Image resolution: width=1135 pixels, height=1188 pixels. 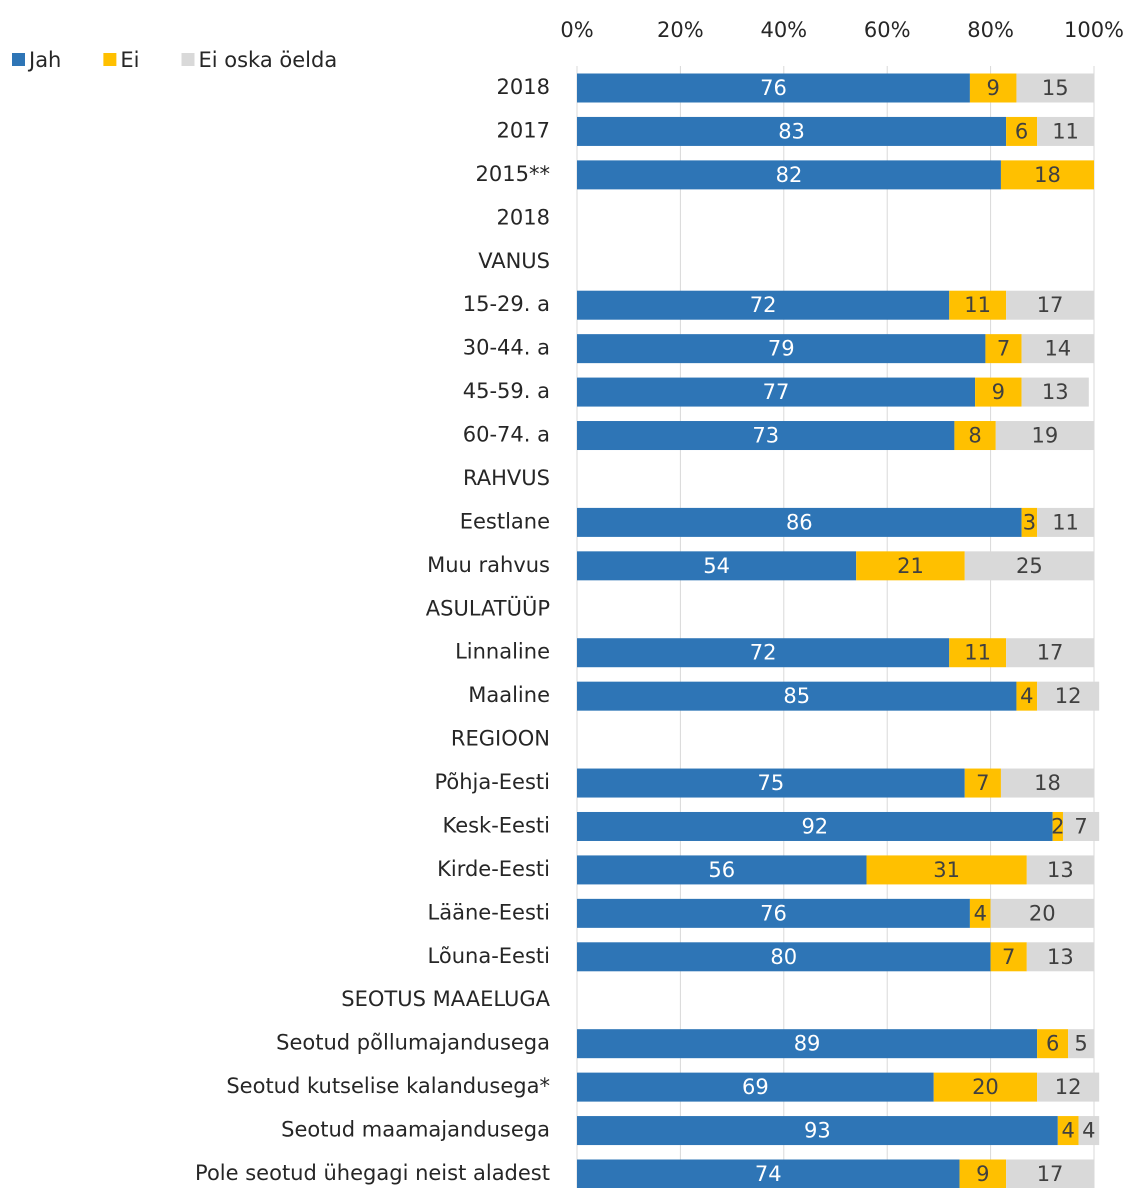 I want to click on y-tick-label: Lääne-Eesti, so click(x=489, y=912).